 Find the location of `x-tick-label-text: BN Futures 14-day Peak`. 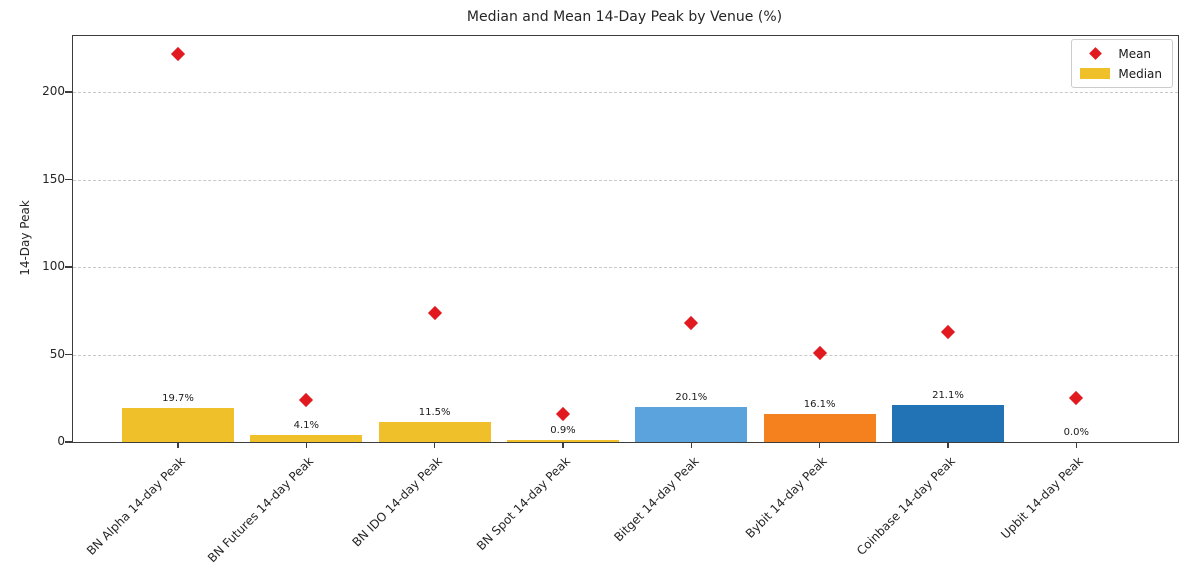

x-tick-label-text: BN Futures 14-day Peak is located at coordinates (261, 510).